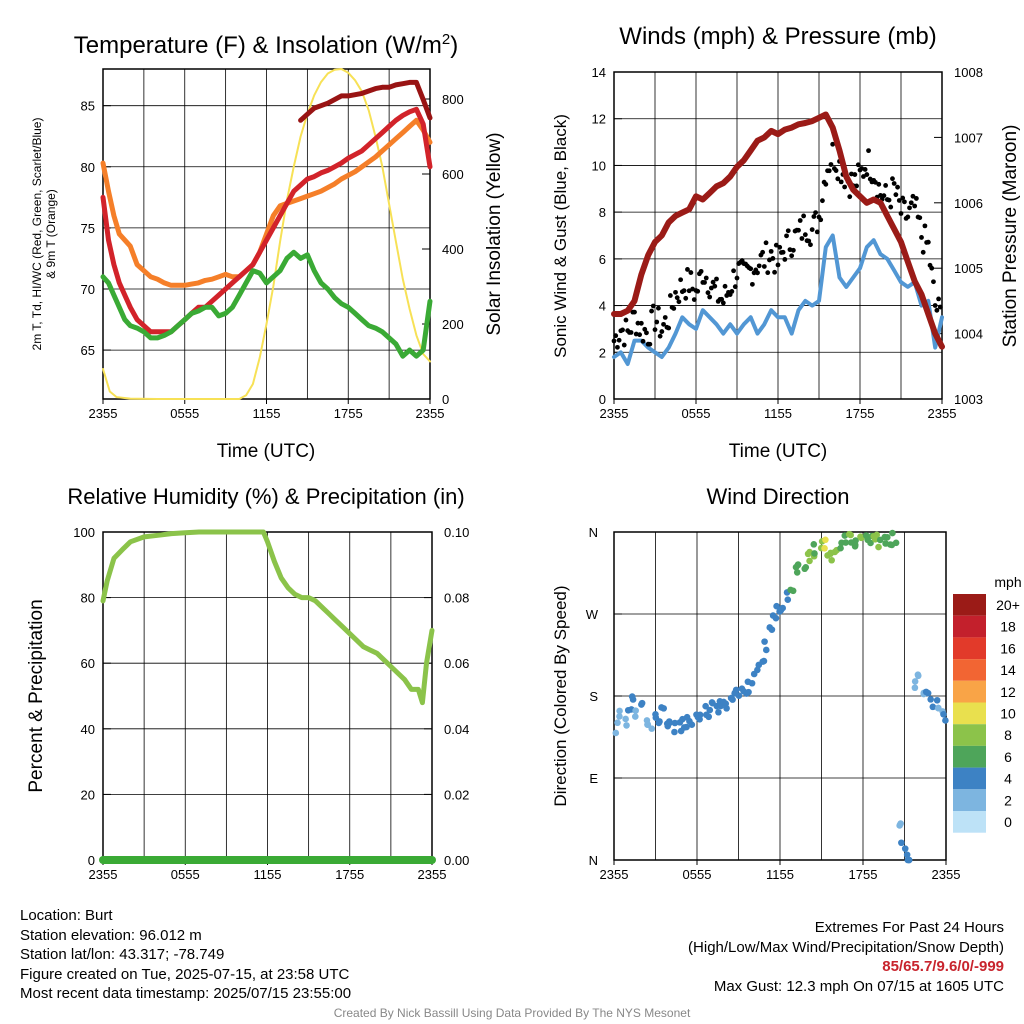 This screenshot has width=1024, height=1024. What do you see at coordinates (456, 860) in the screenshot?
I see `rh-ytick-right-label: 0.00` at bounding box center [456, 860].